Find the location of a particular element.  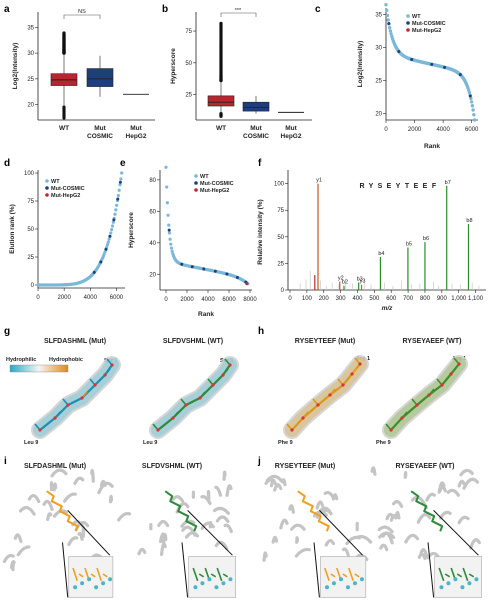

f-ytick-label: 75 is located at coordinates (280, 211).